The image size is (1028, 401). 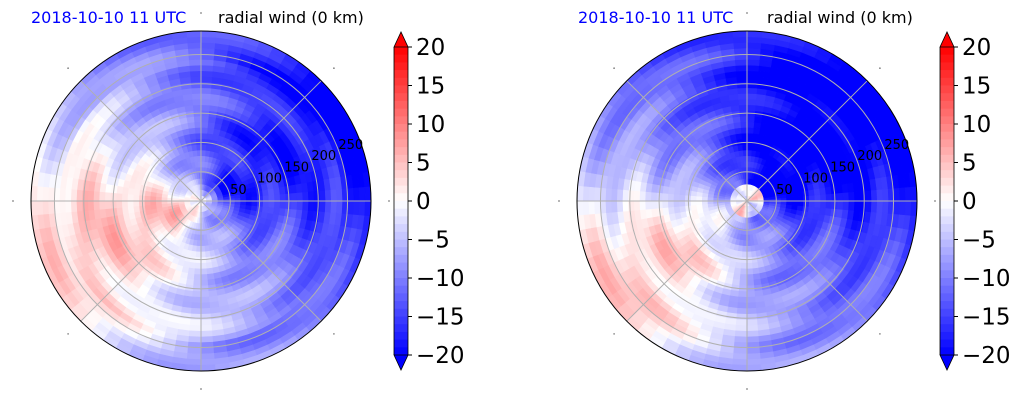 I want to click on colorbar-tick-label: −20, so click(x=986, y=356).